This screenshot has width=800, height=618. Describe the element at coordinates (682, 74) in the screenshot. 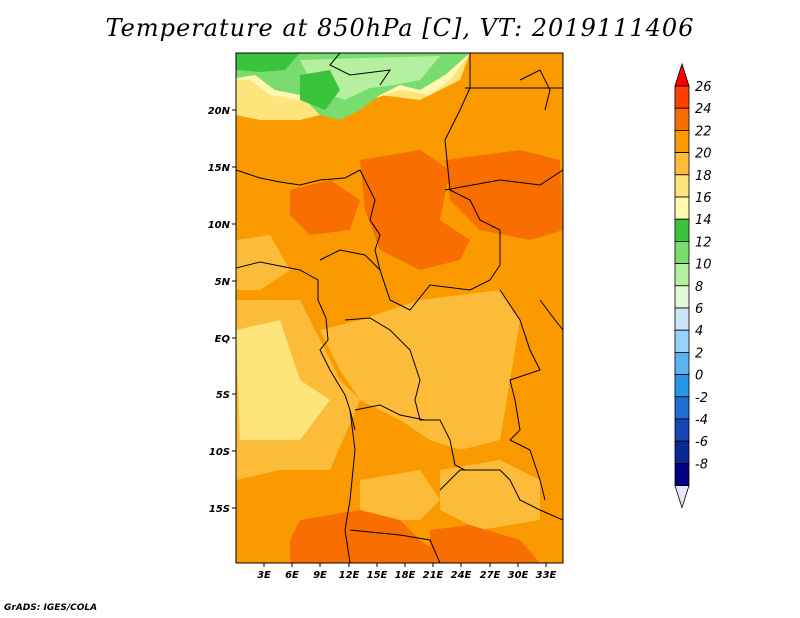

I see `colorbar-upper-triangle` at that location.